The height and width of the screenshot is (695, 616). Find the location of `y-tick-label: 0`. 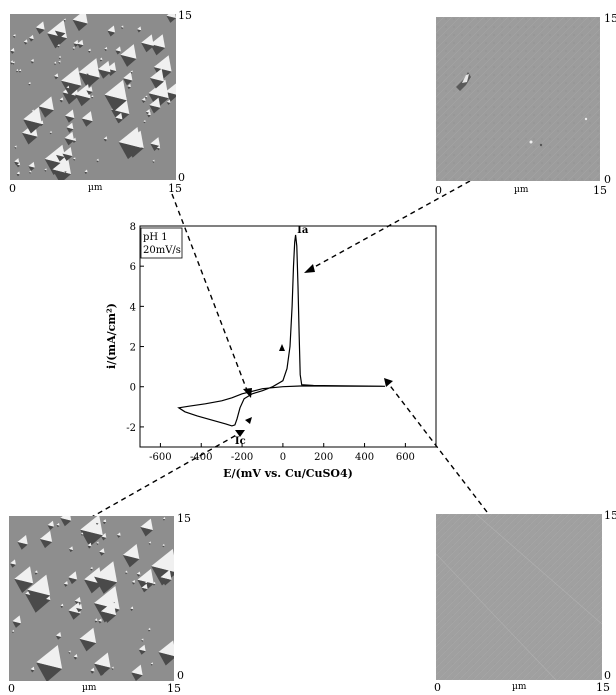

y-tick-label: 0 is located at coordinates (133, 388).